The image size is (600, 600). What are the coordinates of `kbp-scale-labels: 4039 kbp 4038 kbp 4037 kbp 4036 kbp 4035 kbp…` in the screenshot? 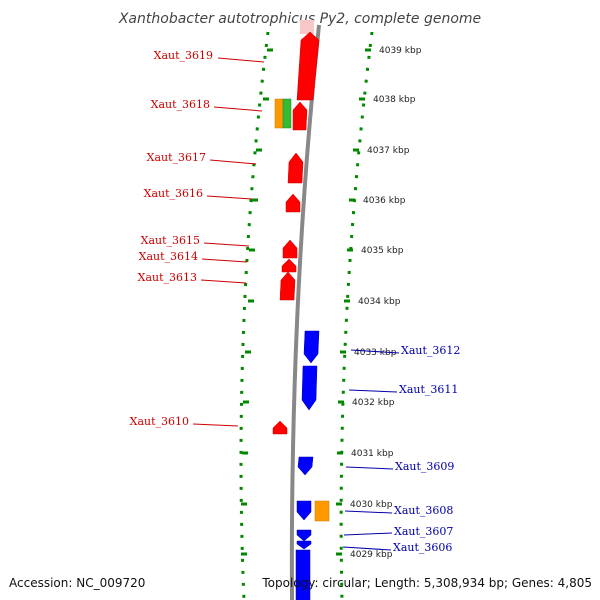 It's located at (386, 303).